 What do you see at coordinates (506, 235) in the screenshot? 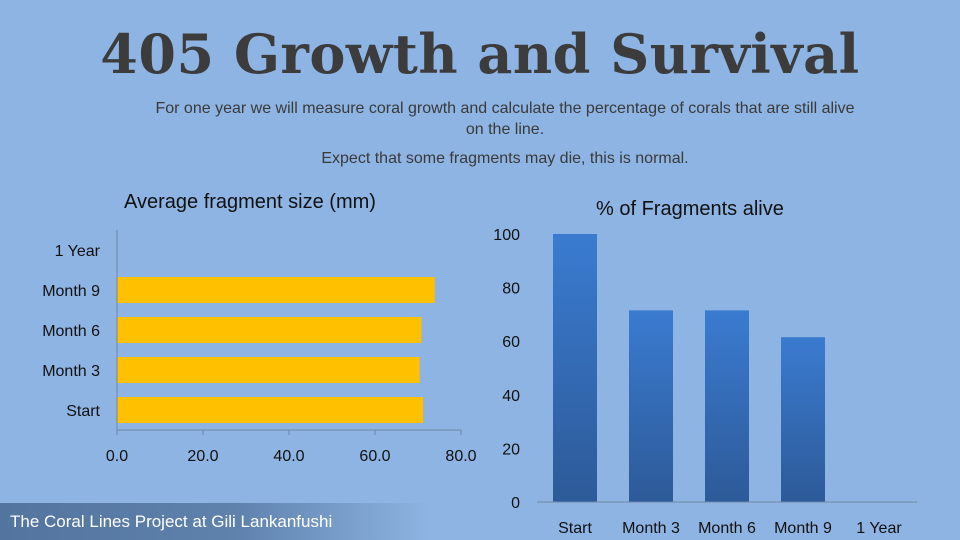
I see `alive-y-tick-label: 100` at bounding box center [506, 235].